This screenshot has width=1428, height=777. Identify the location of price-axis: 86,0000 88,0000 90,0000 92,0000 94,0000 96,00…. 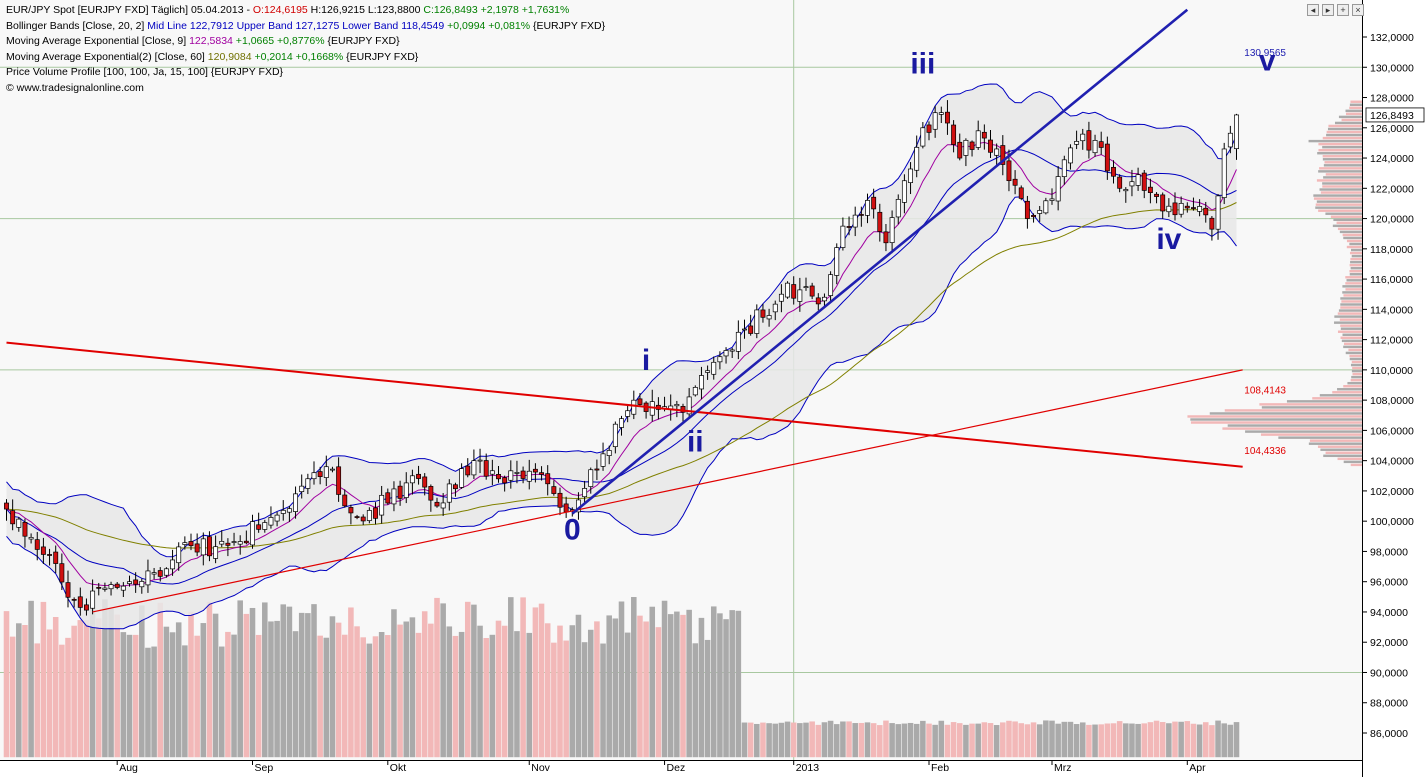
(1395, 388).